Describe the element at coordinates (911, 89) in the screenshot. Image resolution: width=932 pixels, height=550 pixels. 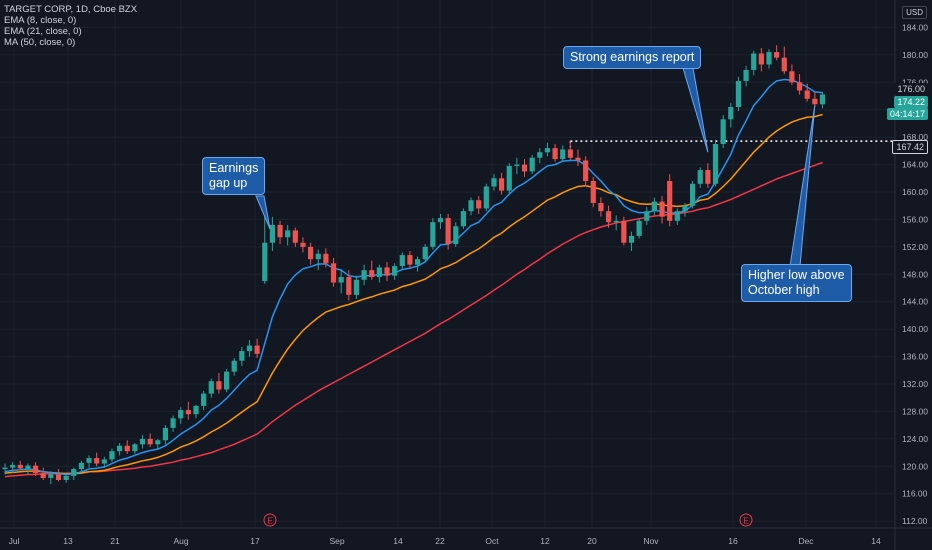
I see `price-tag-176: 176.00` at that location.